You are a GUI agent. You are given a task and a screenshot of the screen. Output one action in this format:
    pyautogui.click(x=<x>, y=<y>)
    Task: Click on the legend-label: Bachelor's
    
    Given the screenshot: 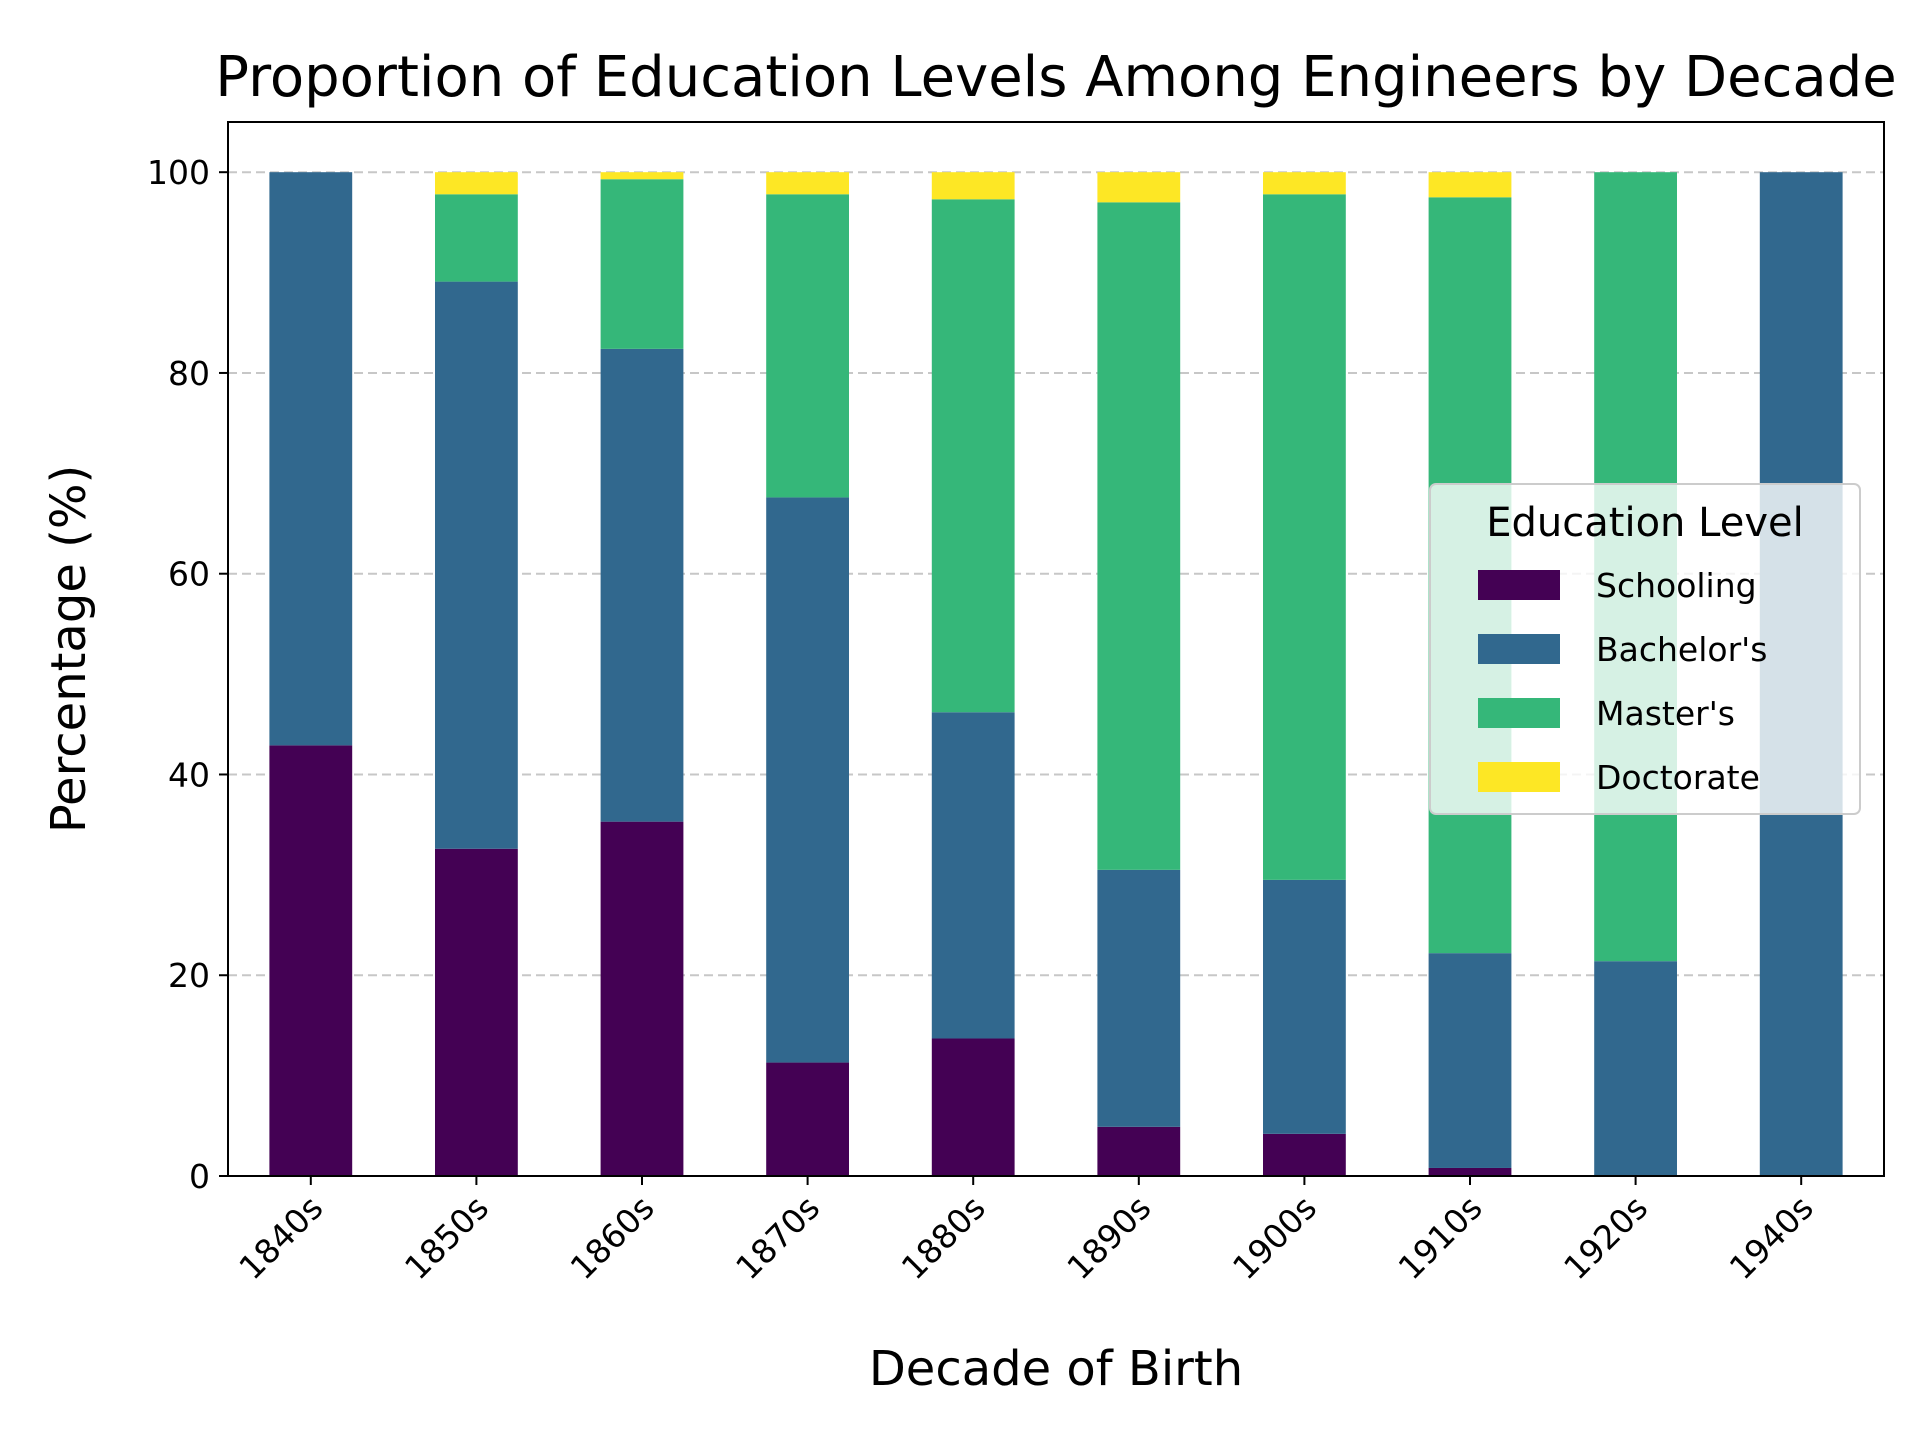 What is the action you would take?
    pyautogui.click(x=1681, y=649)
    